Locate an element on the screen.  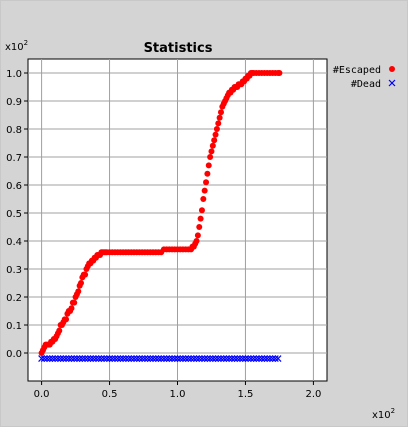
x-tick-label: 0.5 is located at coordinates (110, 394).